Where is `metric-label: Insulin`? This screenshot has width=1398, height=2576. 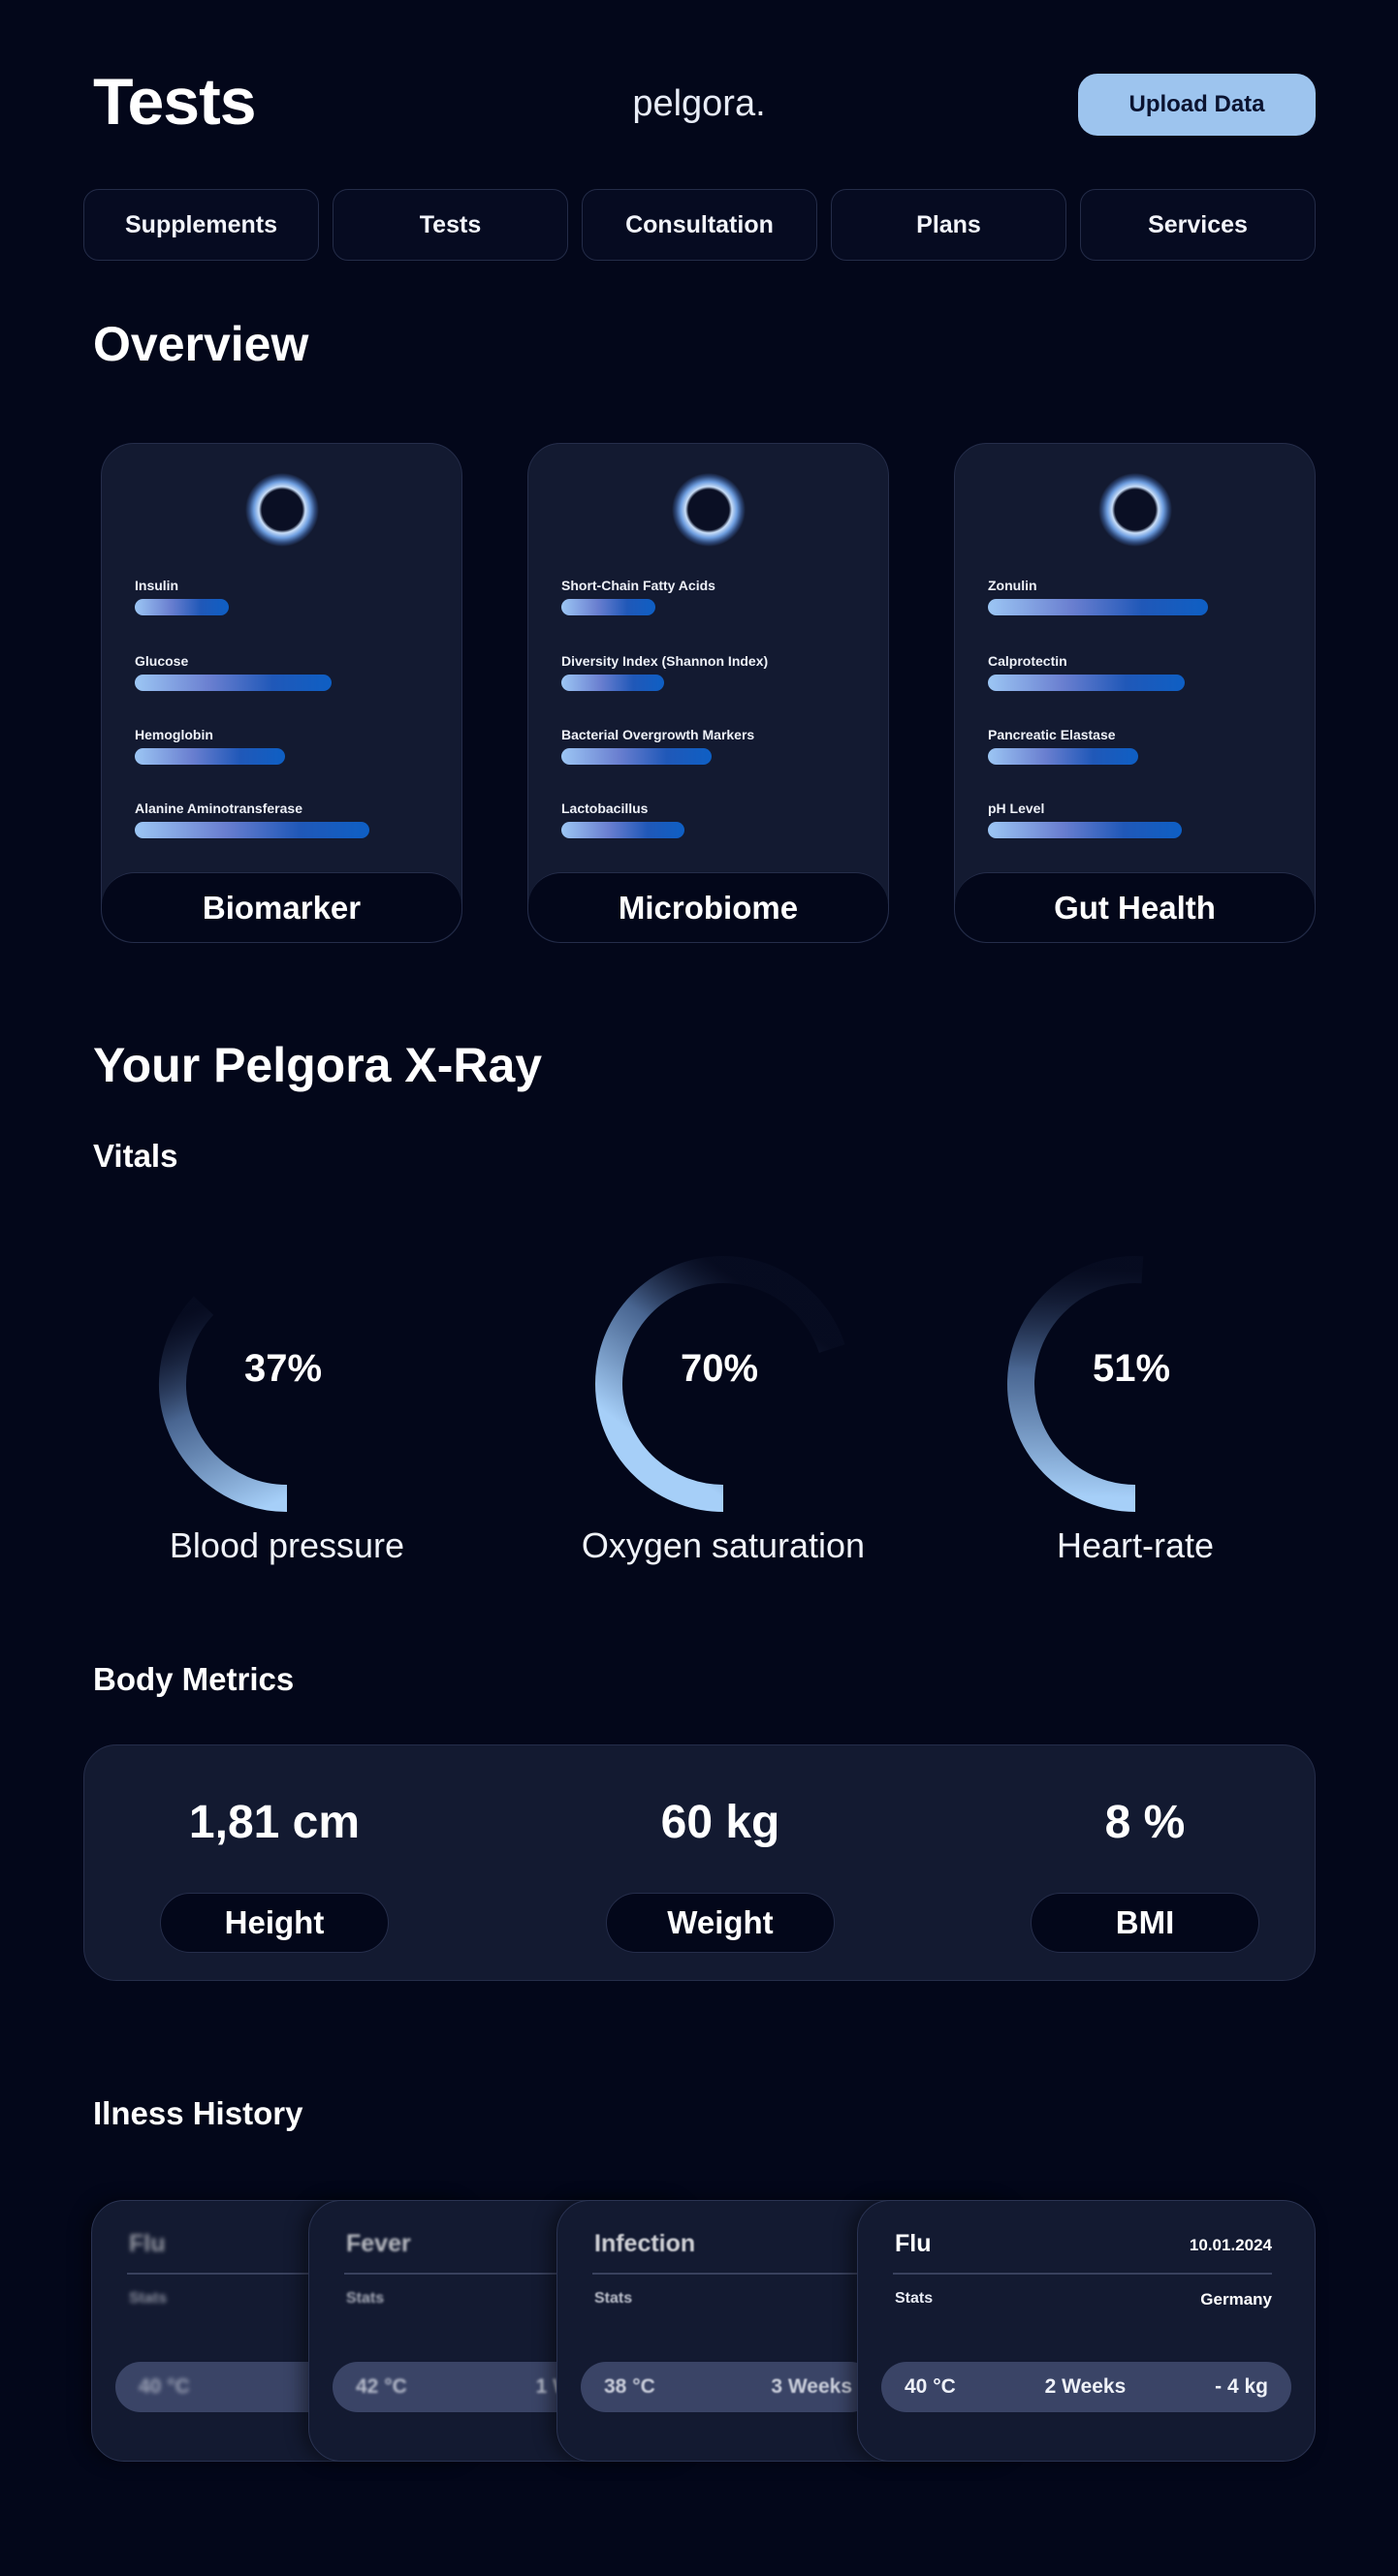 metric-label: Insulin is located at coordinates (157, 585).